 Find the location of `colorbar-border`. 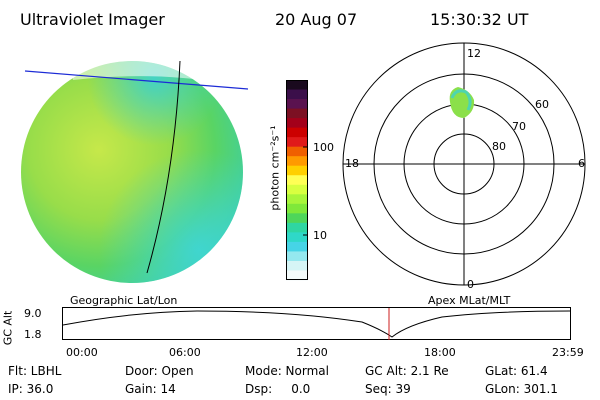

colorbar-border is located at coordinates (297, 180).